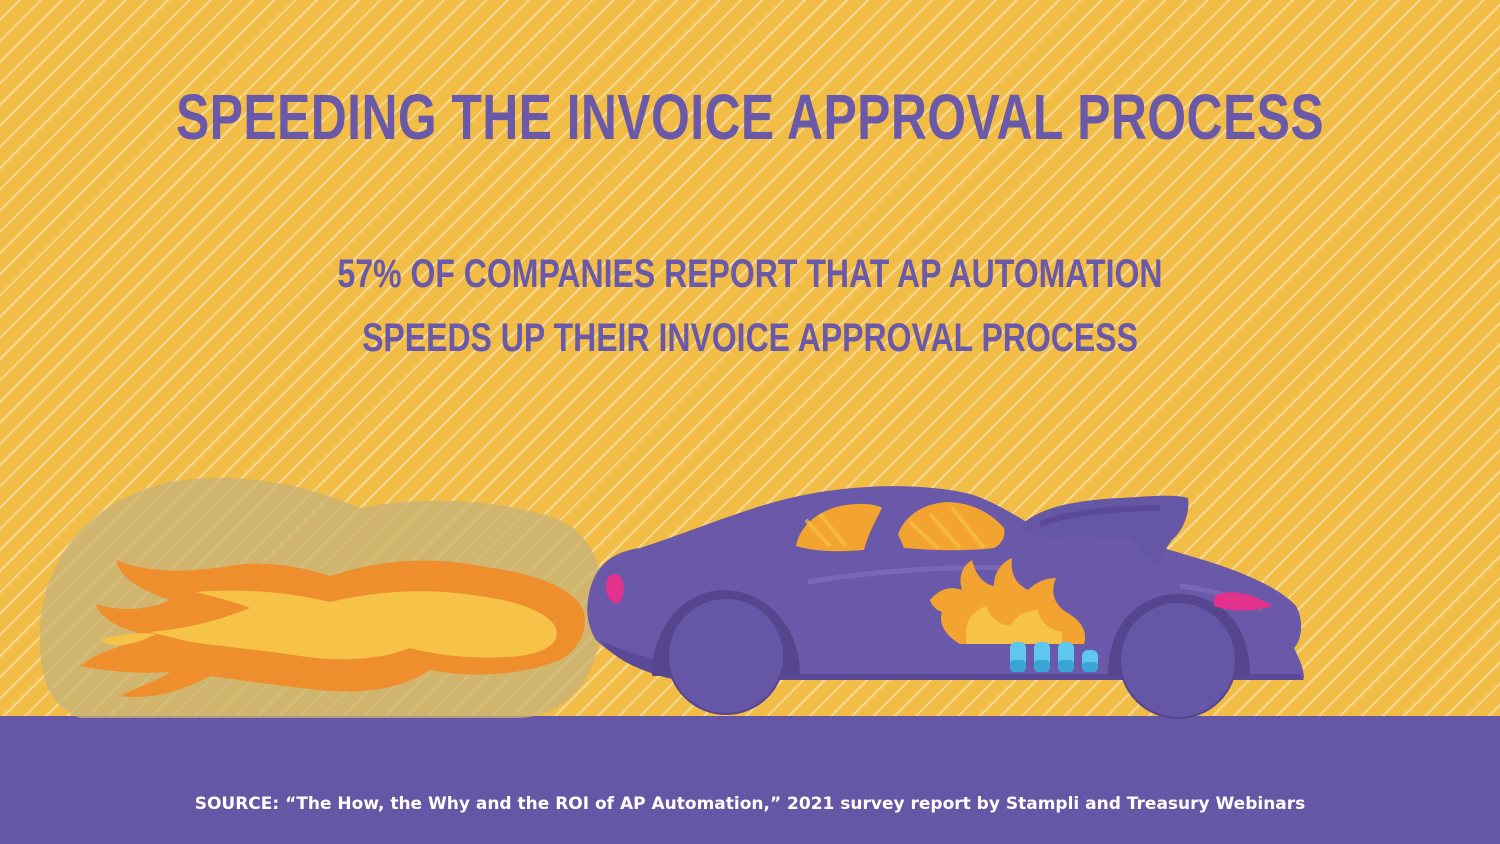 This screenshot has height=844, width=1500. What do you see at coordinates (750, 117) in the screenshot?
I see `page-title: SPEEDING THE INVOICE APPROVAL PROCESS` at bounding box center [750, 117].